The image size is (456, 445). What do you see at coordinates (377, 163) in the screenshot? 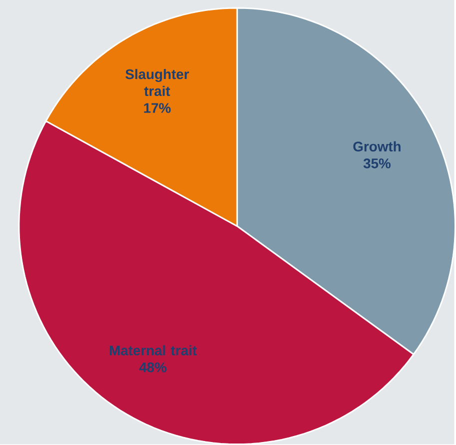
I see `data-label: 35%` at bounding box center [377, 163].